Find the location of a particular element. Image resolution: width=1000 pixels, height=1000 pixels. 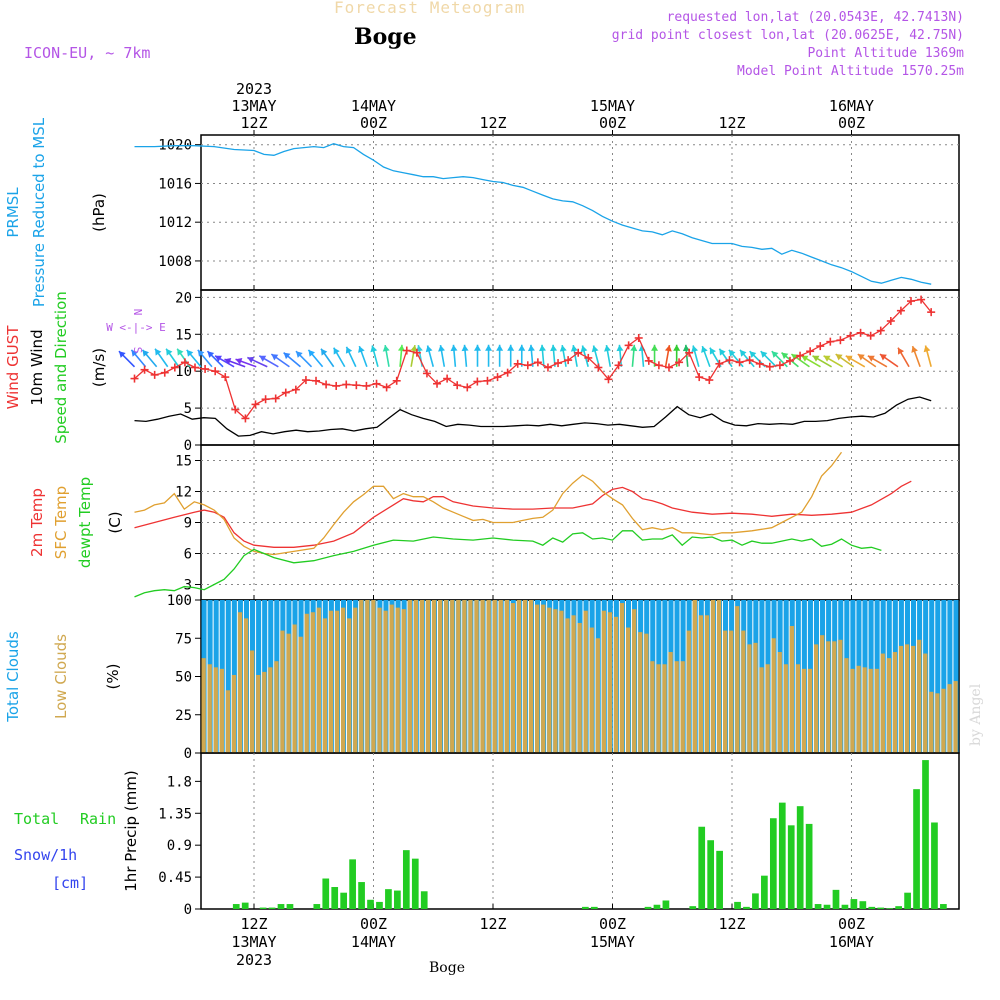

bottom-time-label: 12Z is located at coordinates (731, 924).